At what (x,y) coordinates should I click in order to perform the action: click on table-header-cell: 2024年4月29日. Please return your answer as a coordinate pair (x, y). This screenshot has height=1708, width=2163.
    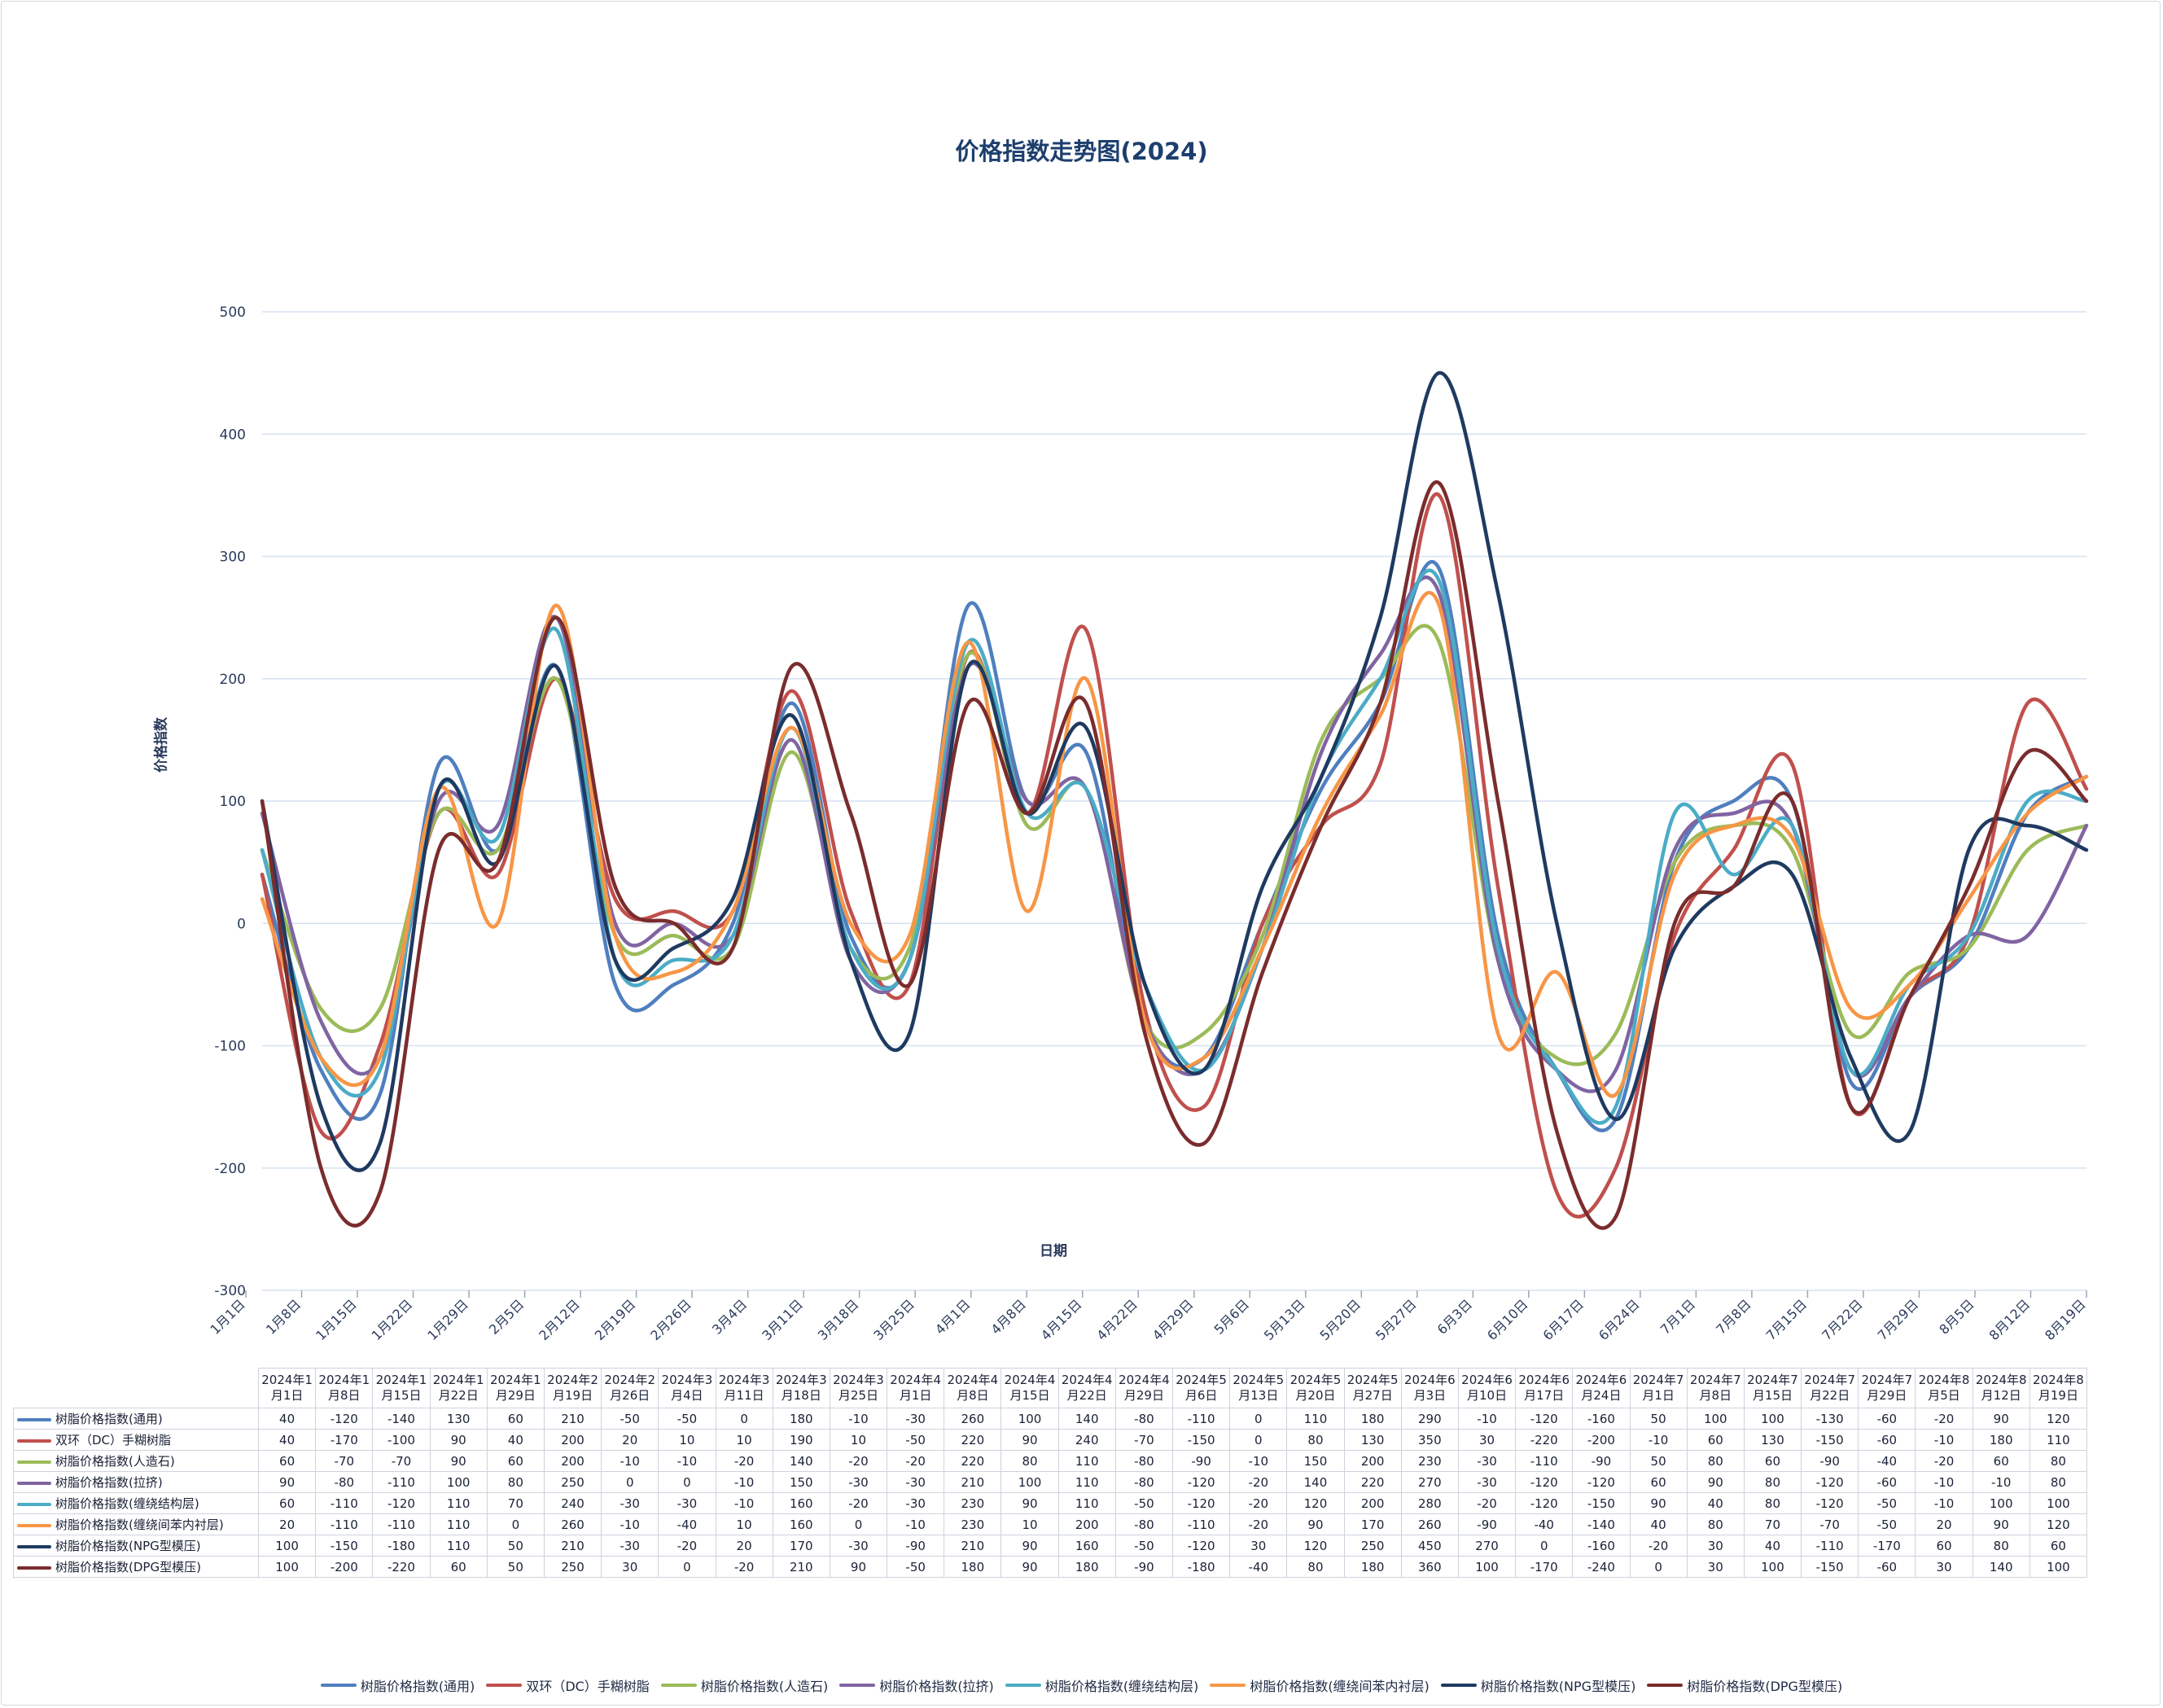
    Looking at the image, I should click on (1144, 1388).